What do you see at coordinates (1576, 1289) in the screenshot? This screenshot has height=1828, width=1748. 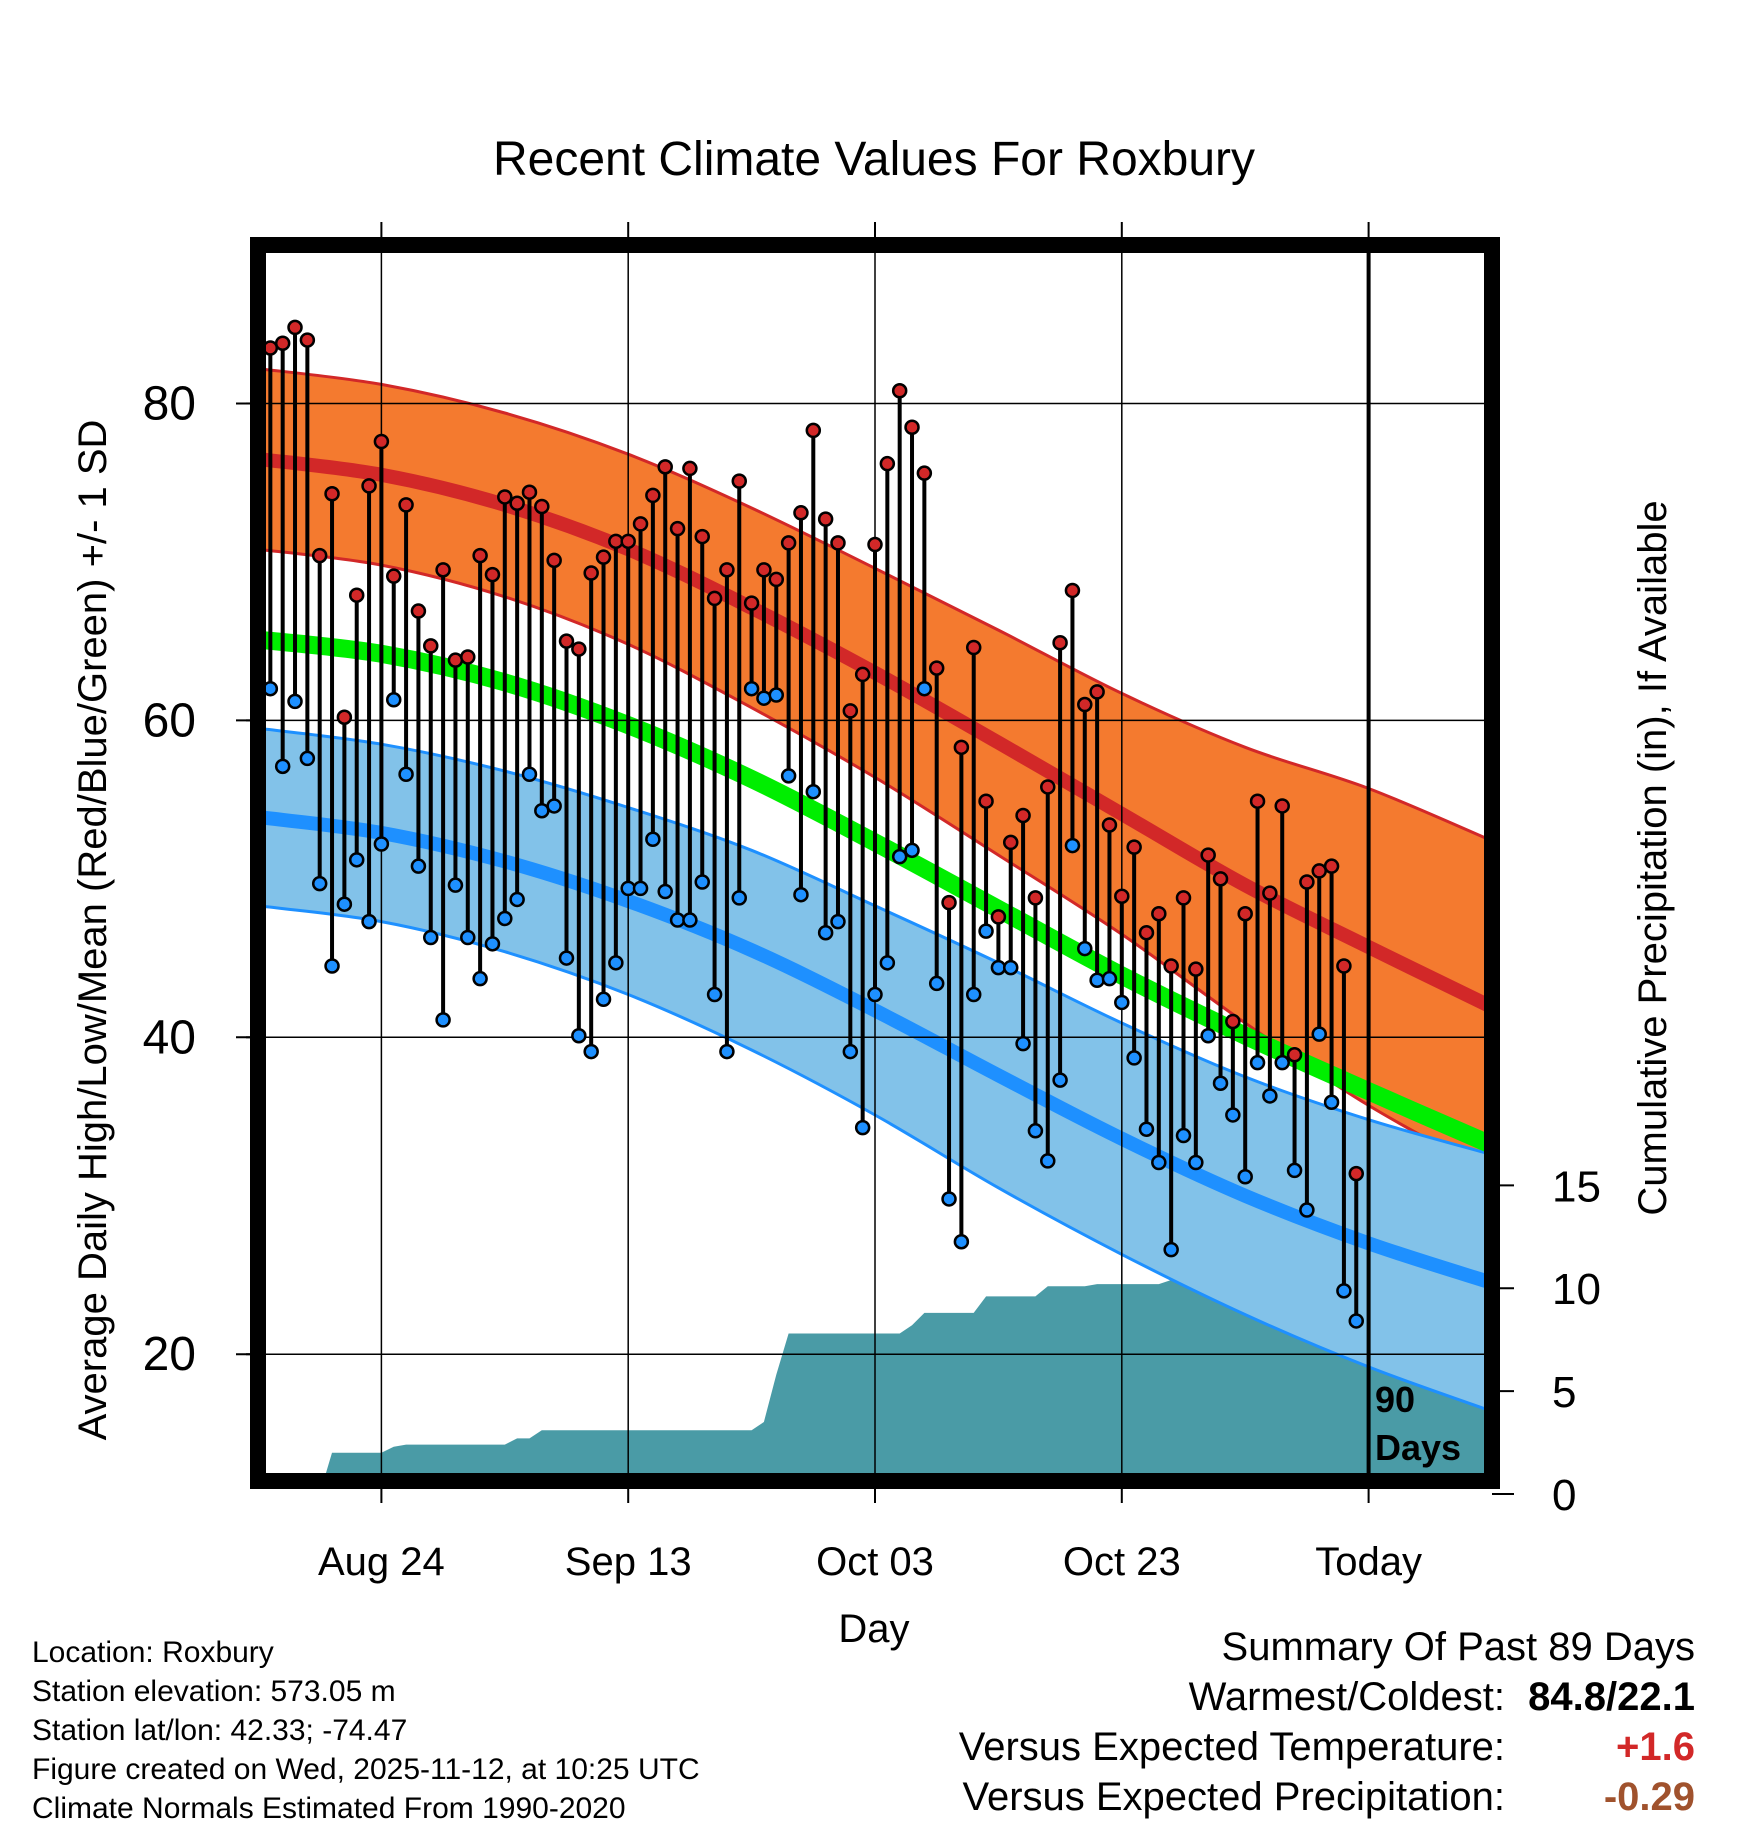 I see `y2-tick-label: 10` at bounding box center [1576, 1289].